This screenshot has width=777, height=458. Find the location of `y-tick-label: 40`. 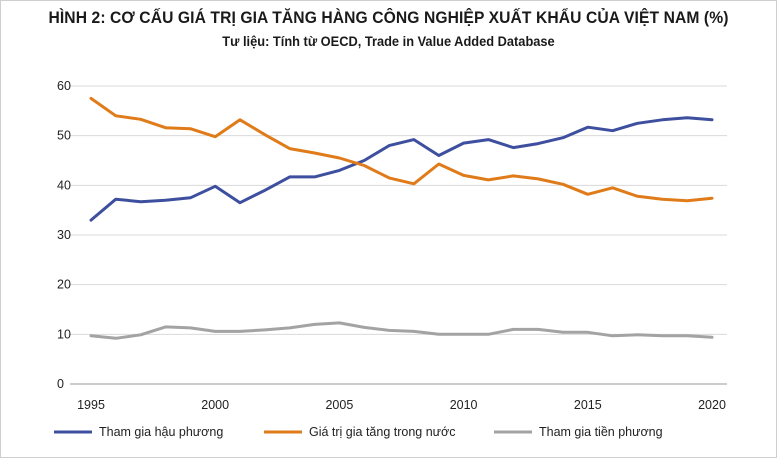

y-tick-label: 40 is located at coordinates (64, 185).